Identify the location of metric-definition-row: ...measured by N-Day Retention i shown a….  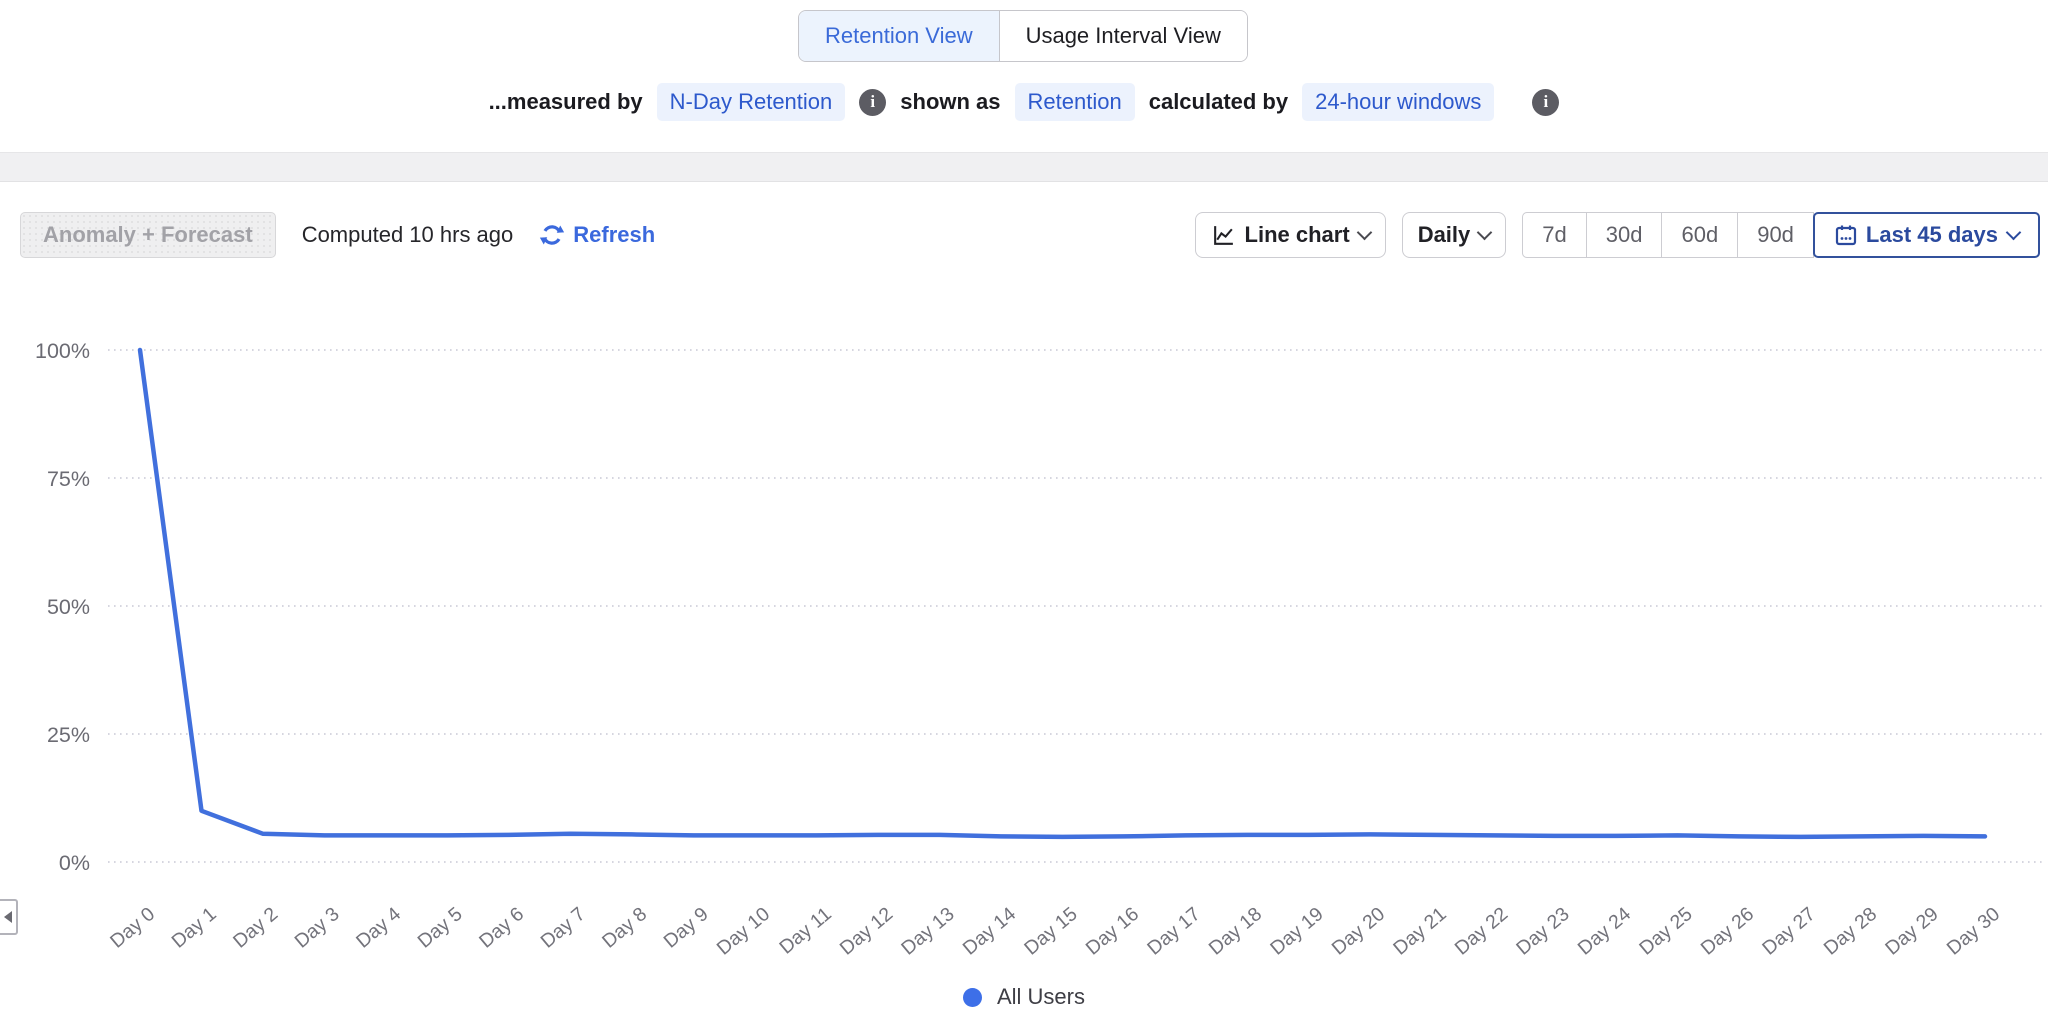
(1024, 102).